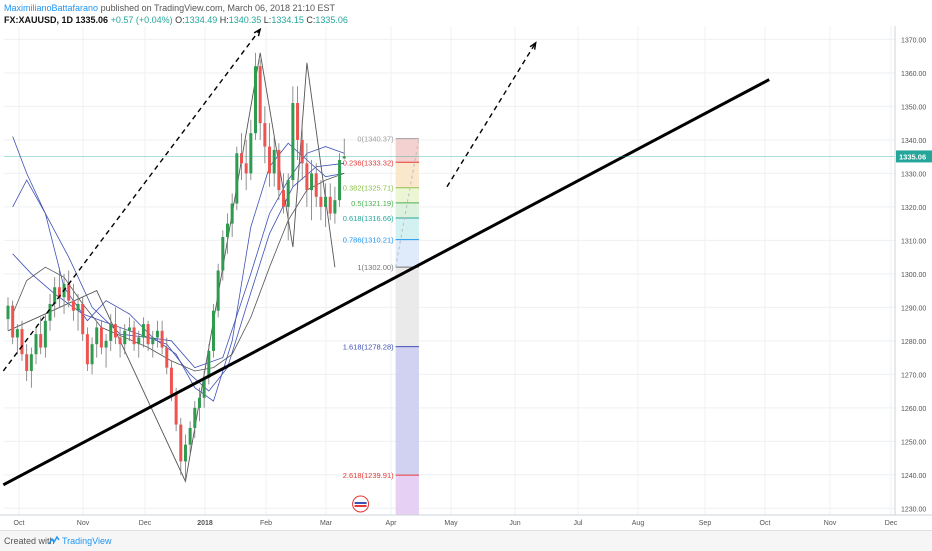  I want to click on last-price-tag, so click(914, 156).